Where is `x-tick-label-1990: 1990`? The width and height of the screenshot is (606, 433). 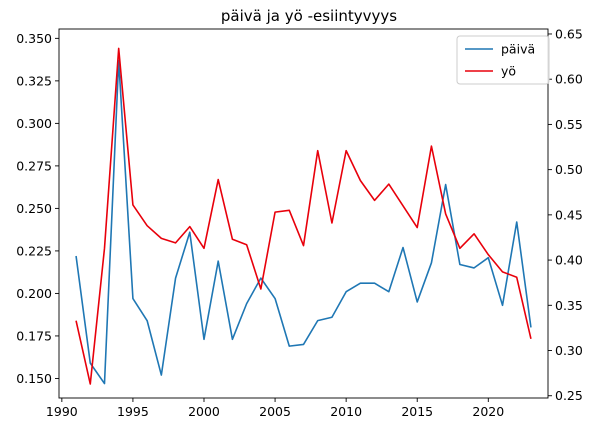 x-tick-label-1990: 1990 is located at coordinates (62, 411).